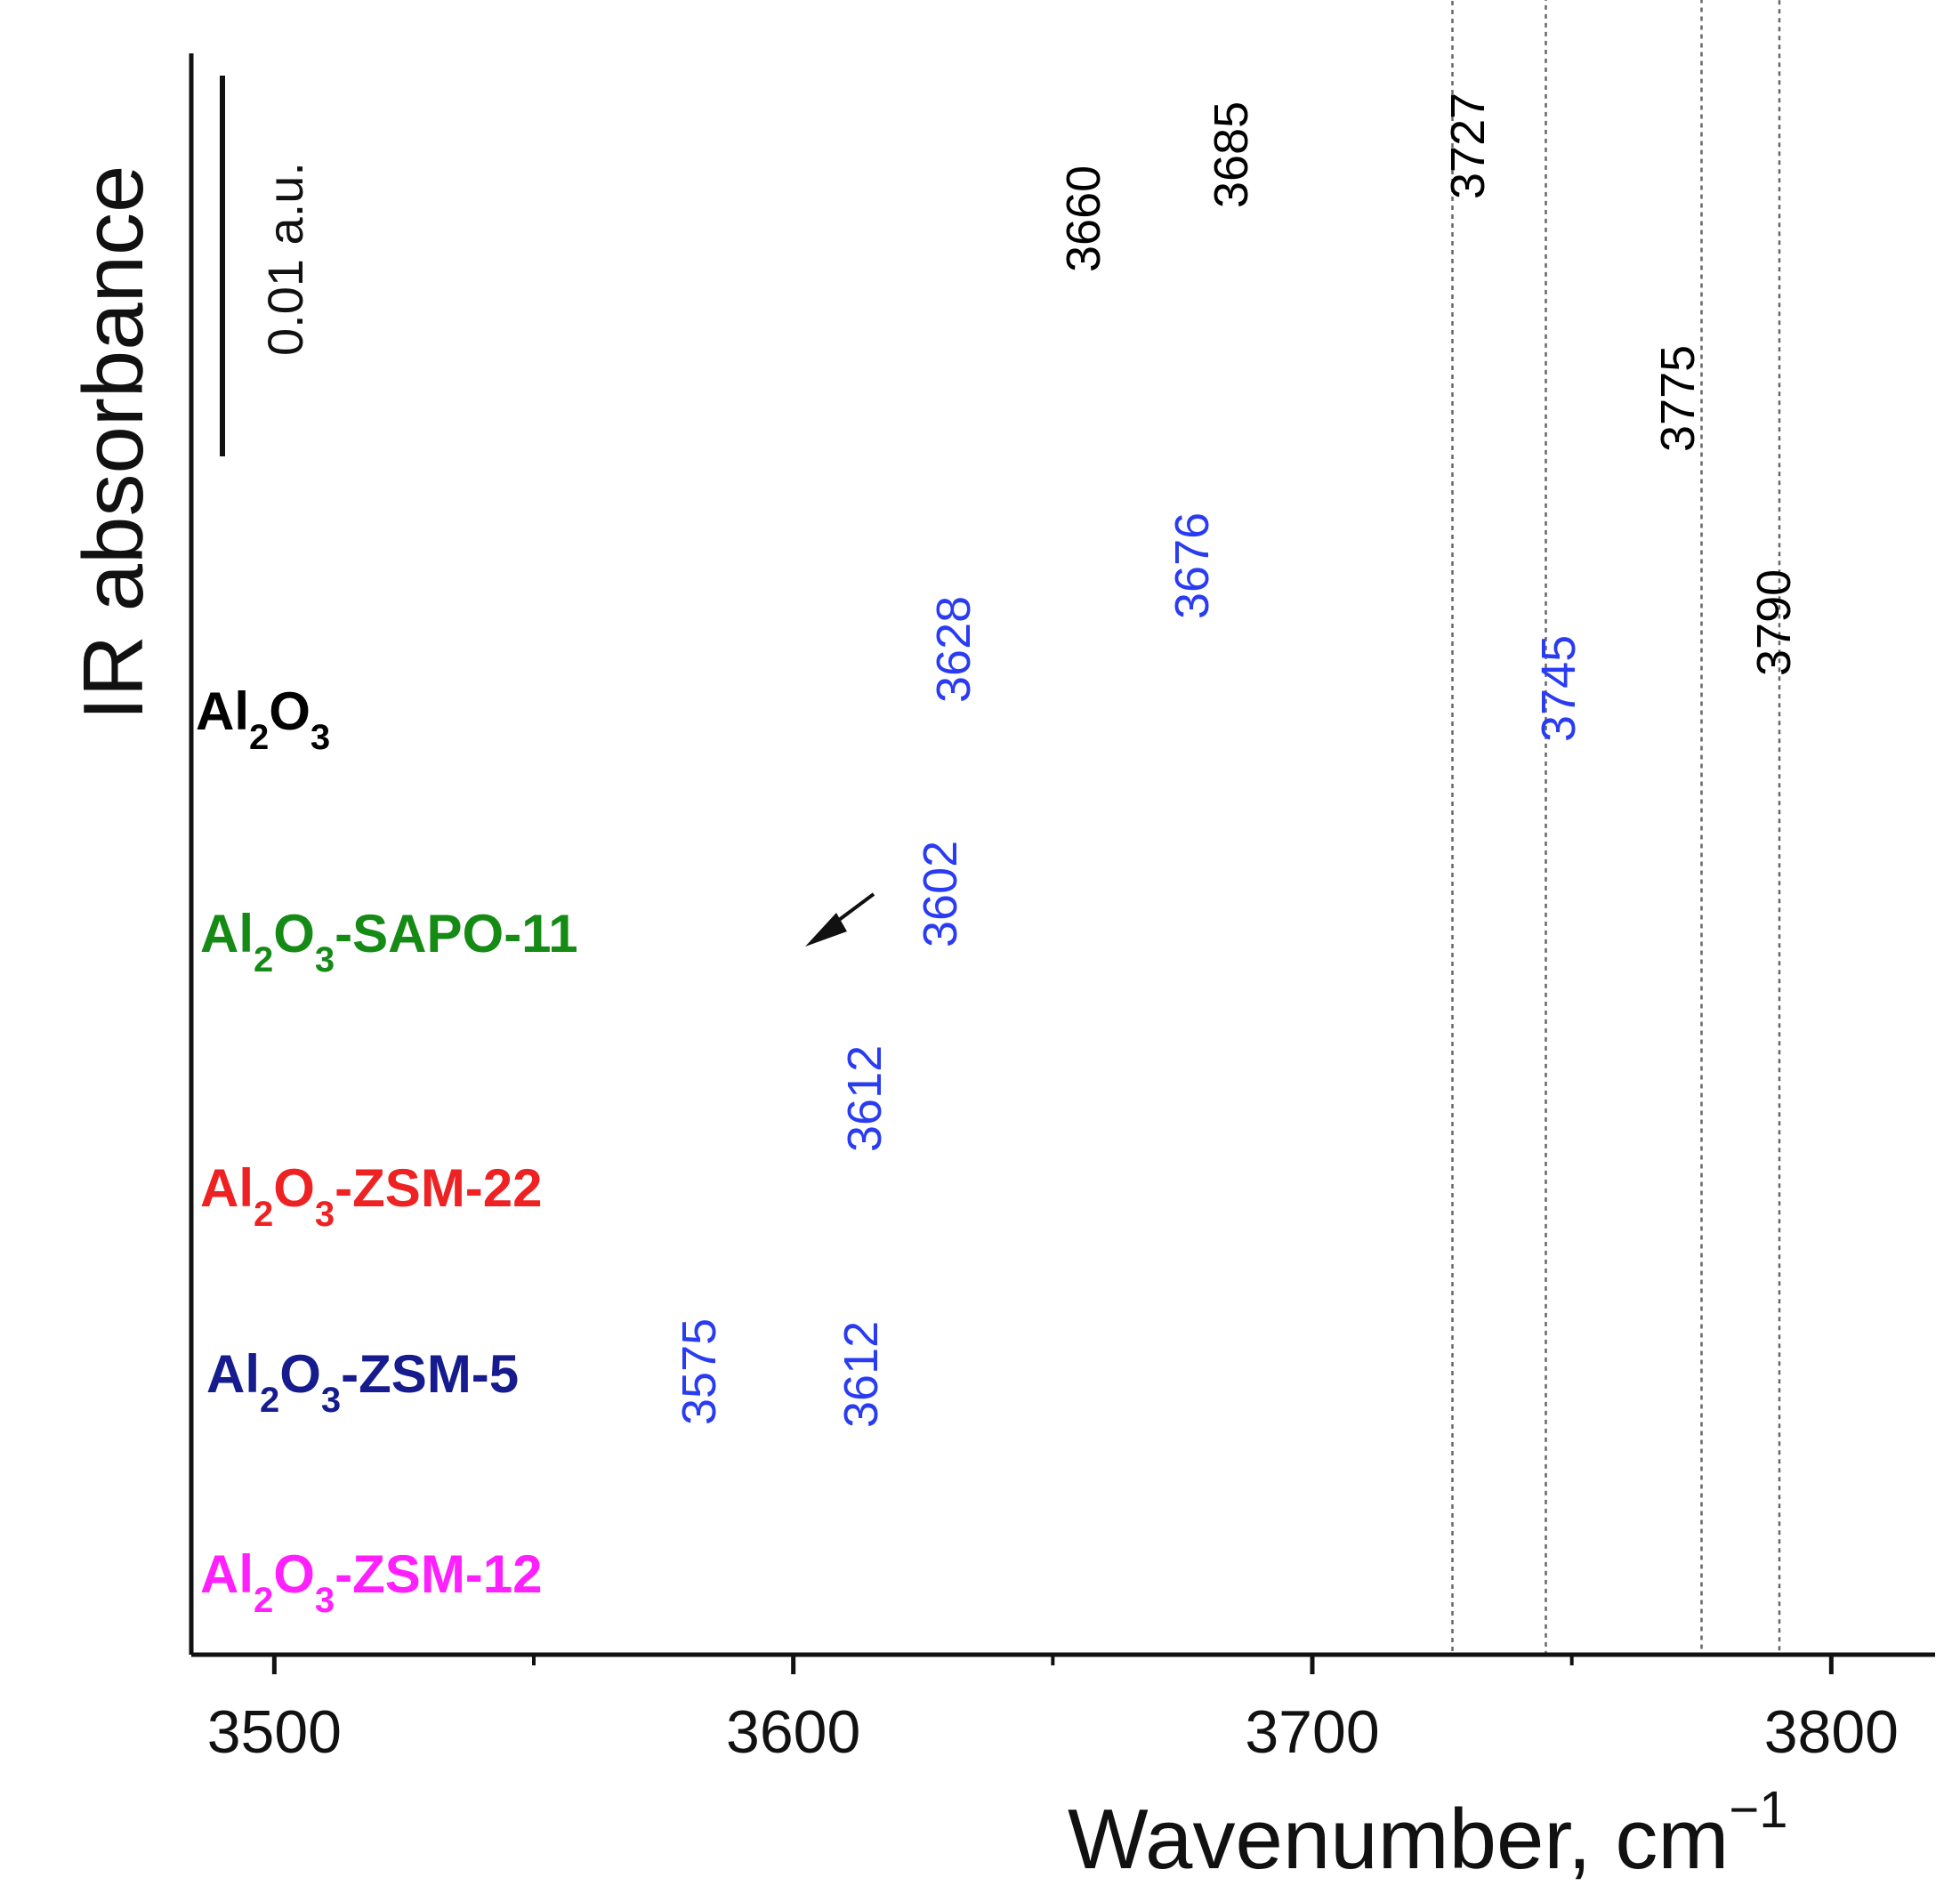  Describe the element at coordinates (1758, 1810) in the screenshot. I see `x-axis-title-unit-exp: −1` at that location.